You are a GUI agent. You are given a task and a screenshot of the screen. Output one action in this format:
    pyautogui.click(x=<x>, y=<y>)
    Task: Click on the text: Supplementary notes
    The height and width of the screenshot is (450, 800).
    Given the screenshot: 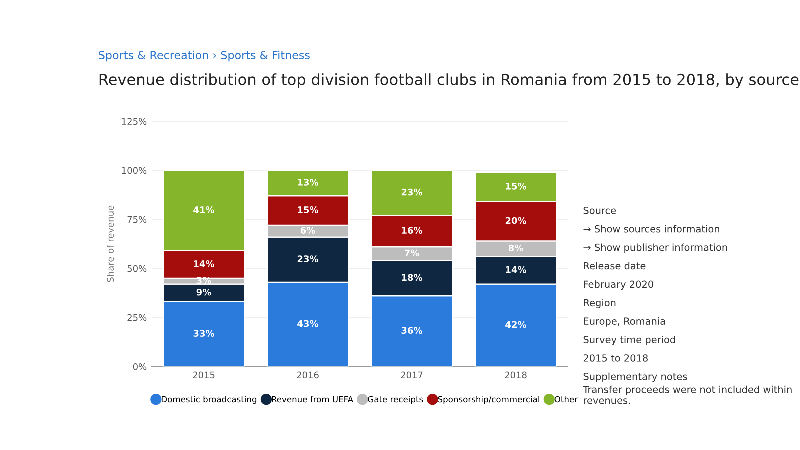 What is the action you would take?
    pyautogui.click(x=636, y=377)
    